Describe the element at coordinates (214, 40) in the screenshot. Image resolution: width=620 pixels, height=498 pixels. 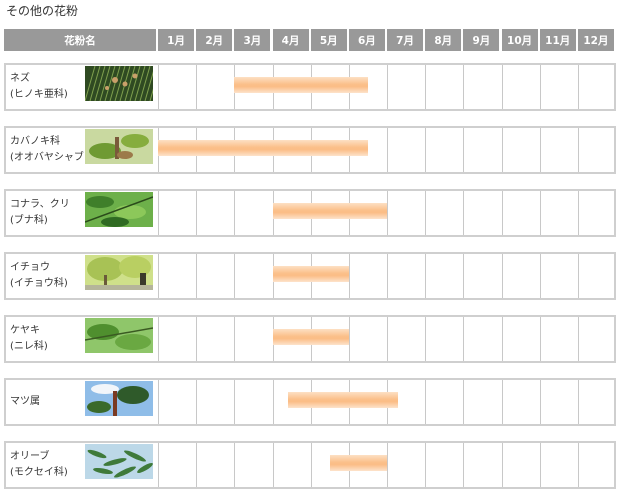
I see `header-month-2: 2月` at that location.